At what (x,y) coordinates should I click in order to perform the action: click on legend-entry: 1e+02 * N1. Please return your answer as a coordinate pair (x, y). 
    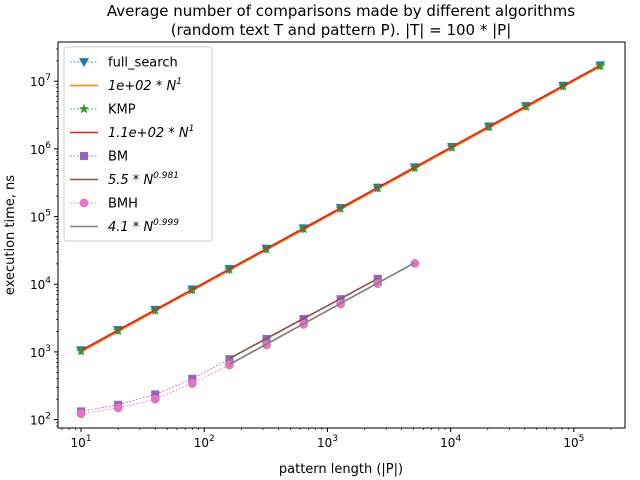
    Looking at the image, I should click on (126, 85).